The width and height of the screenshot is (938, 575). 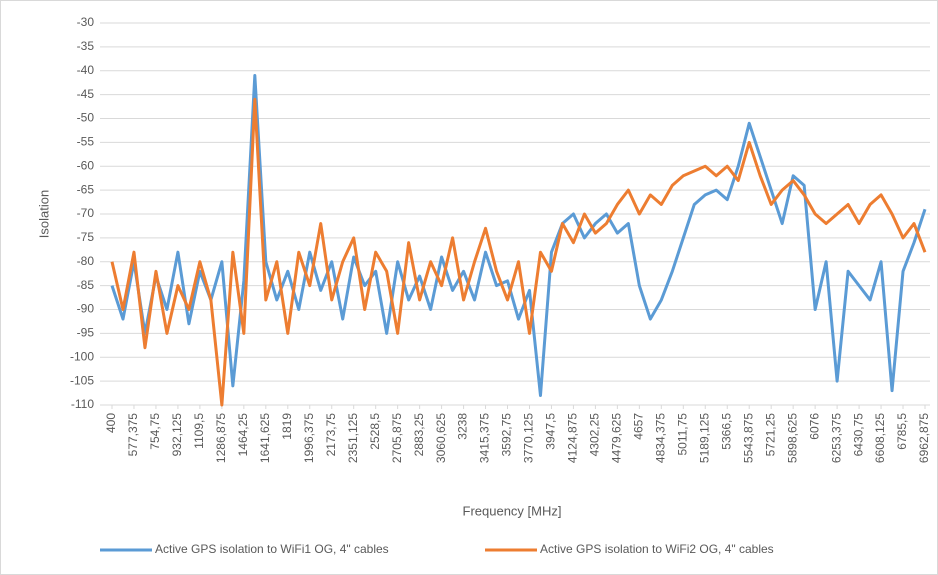 What do you see at coordinates (86, 309) in the screenshot?
I see `y-tick-label: -90` at bounding box center [86, 309].